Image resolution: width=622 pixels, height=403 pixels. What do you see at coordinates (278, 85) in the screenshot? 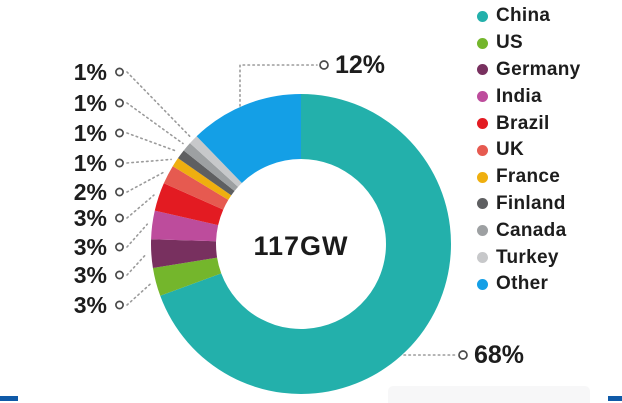
I see `leader-line-other` at bounding box center [278, 85].